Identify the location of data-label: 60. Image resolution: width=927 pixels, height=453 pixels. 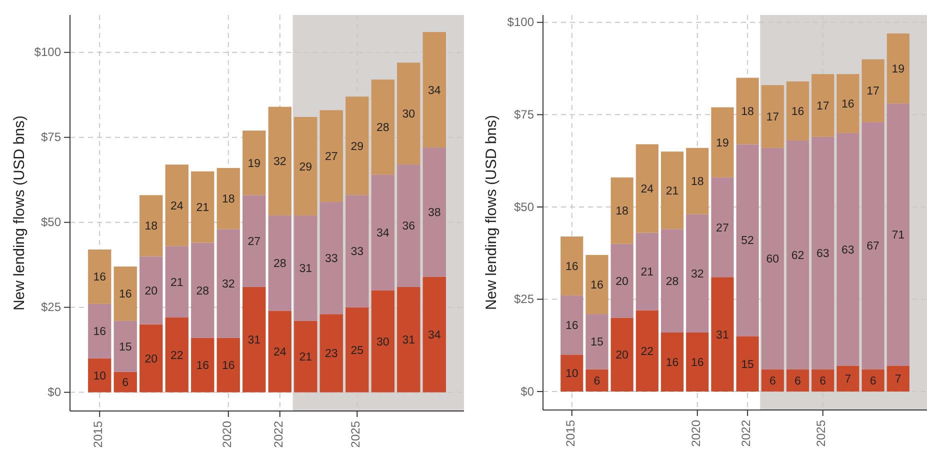
(773, 260).